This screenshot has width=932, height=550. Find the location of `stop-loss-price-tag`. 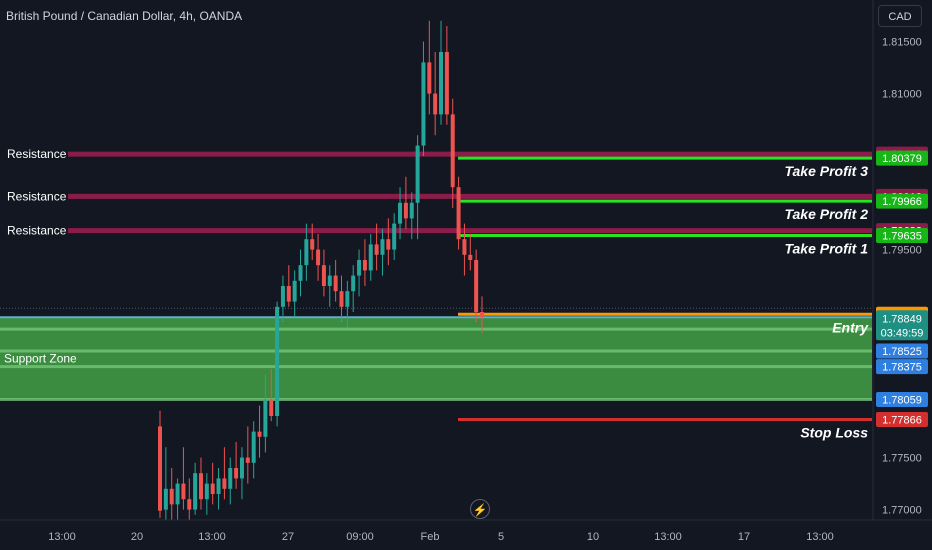

stop-loss-price-tag is located at coordinates (902, 420).